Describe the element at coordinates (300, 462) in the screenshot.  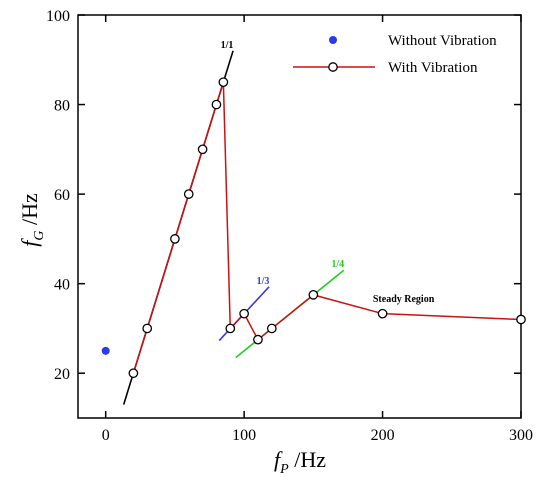
I see `x-axis-label: fP /Hz` at that location.